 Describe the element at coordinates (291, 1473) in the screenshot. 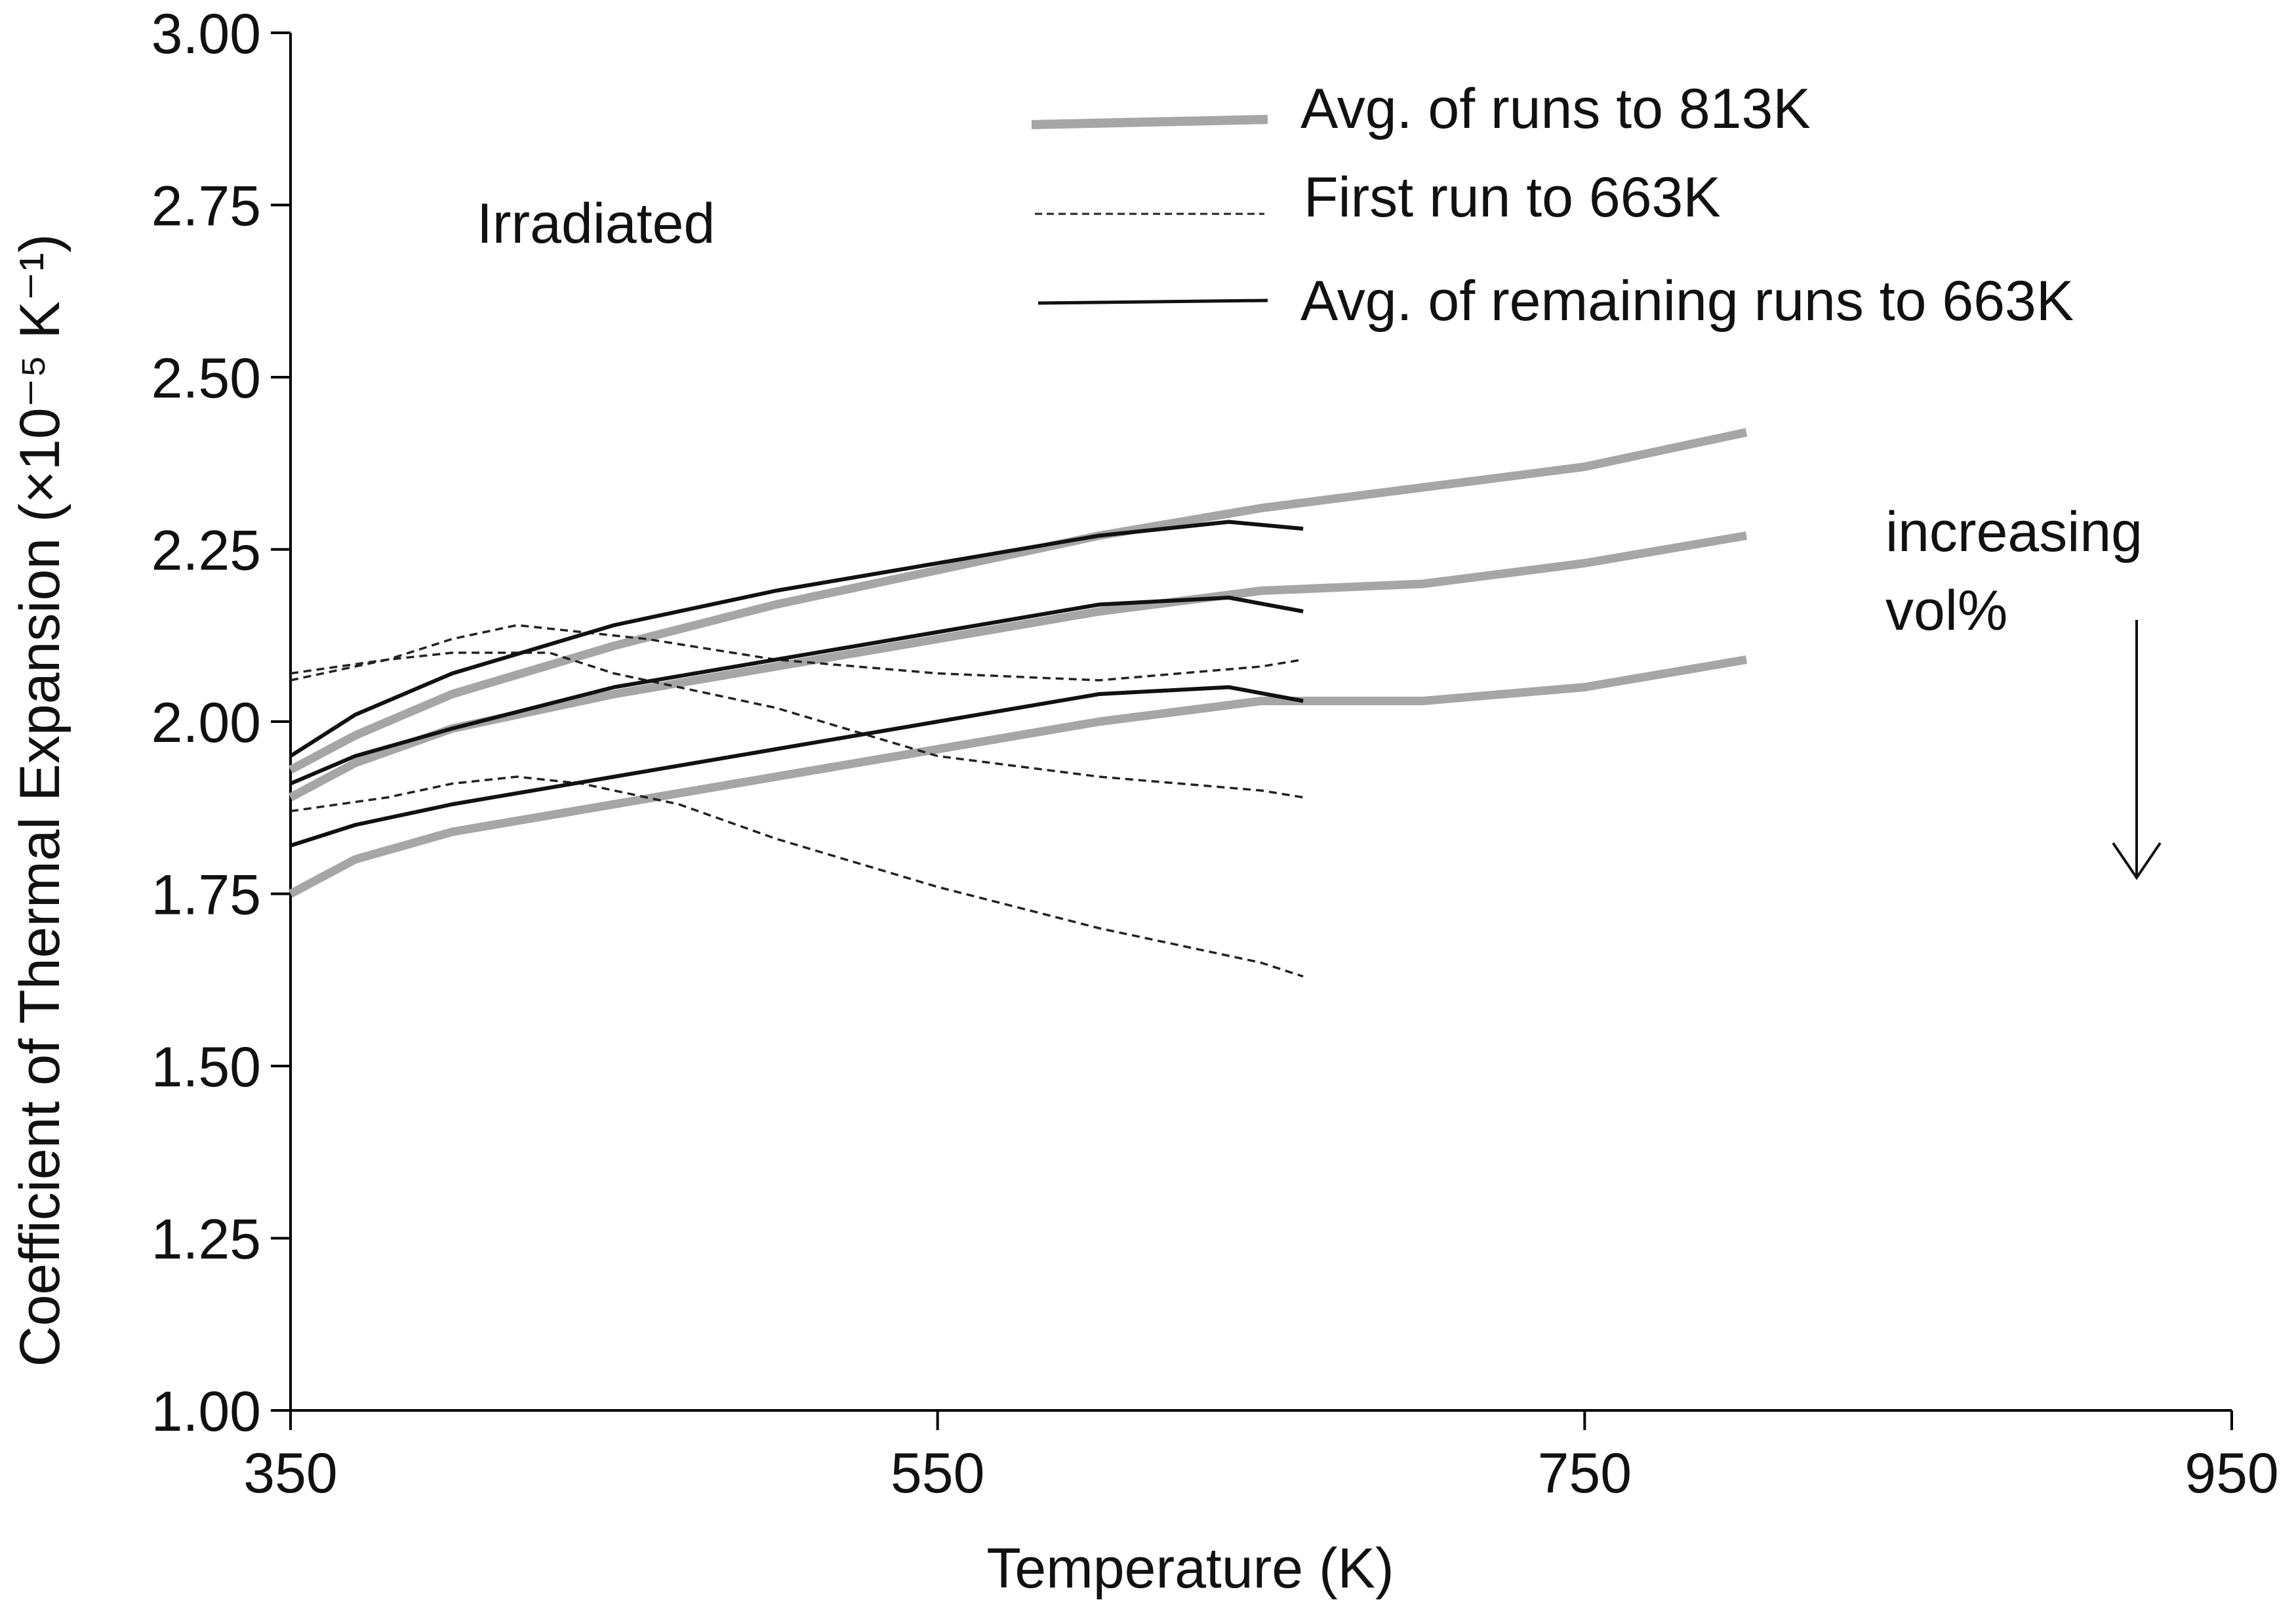

I see `x-tick-label: 350` at that location.